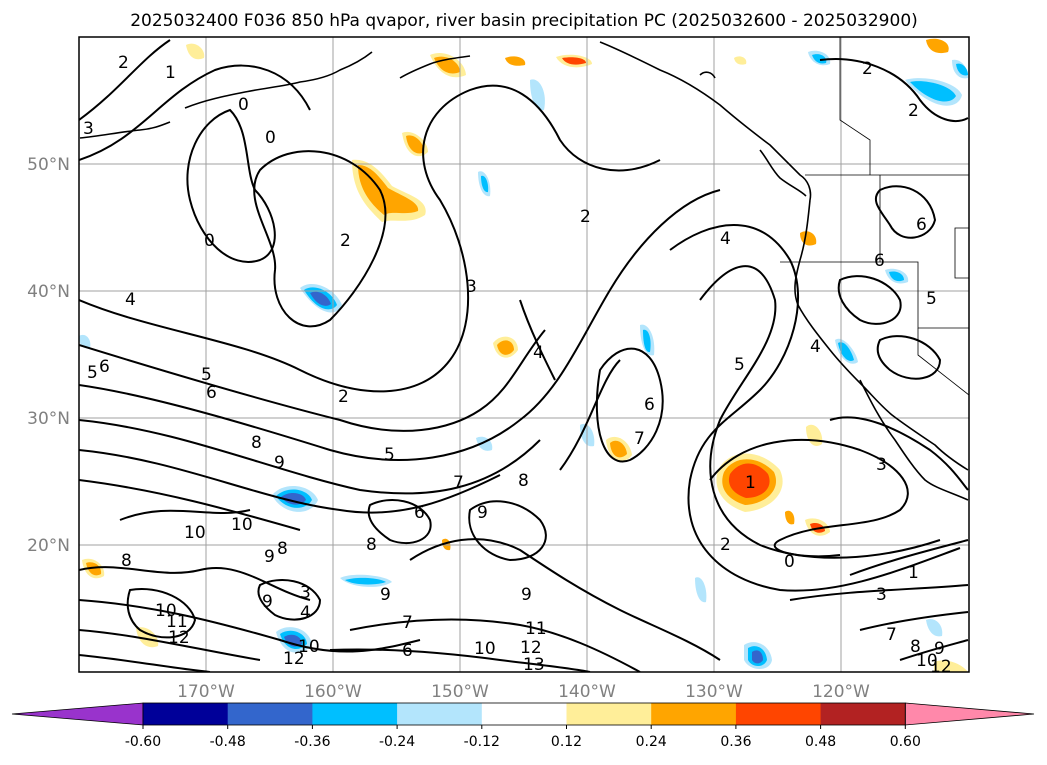  I want to click on lat-label: 40°N, so click(48, 292).